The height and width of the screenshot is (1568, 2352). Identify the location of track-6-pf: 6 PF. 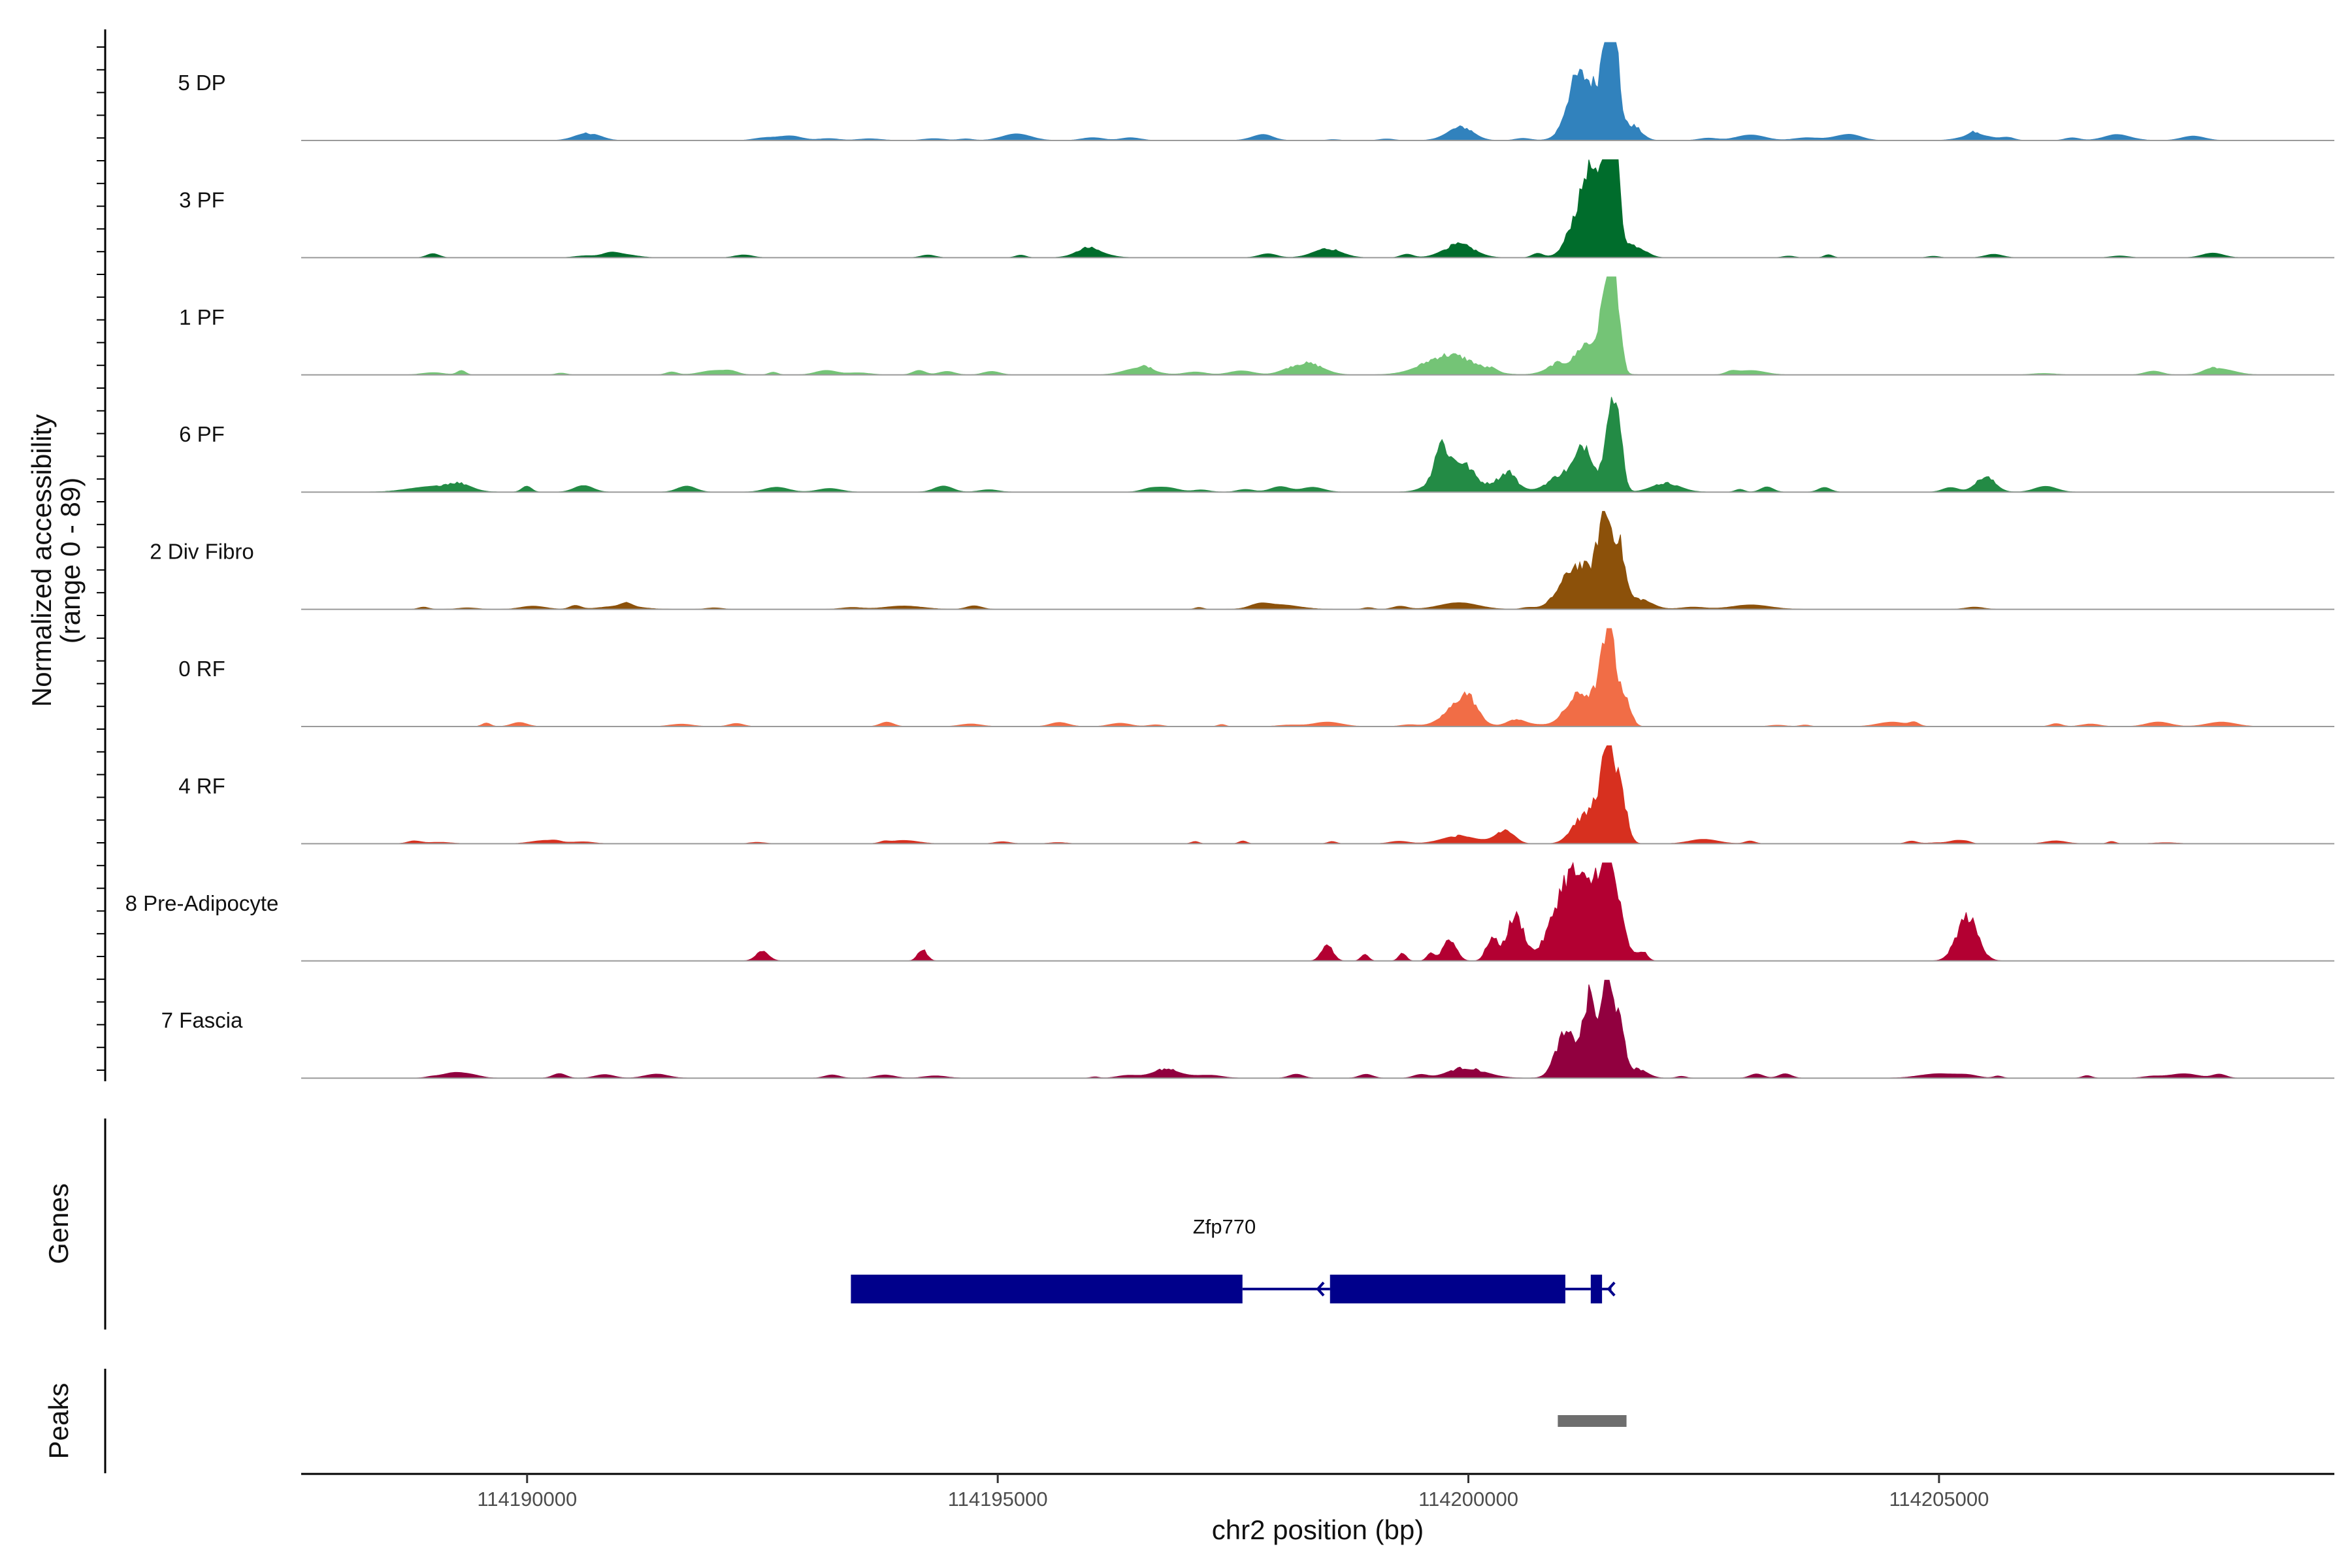
(1256, 445).